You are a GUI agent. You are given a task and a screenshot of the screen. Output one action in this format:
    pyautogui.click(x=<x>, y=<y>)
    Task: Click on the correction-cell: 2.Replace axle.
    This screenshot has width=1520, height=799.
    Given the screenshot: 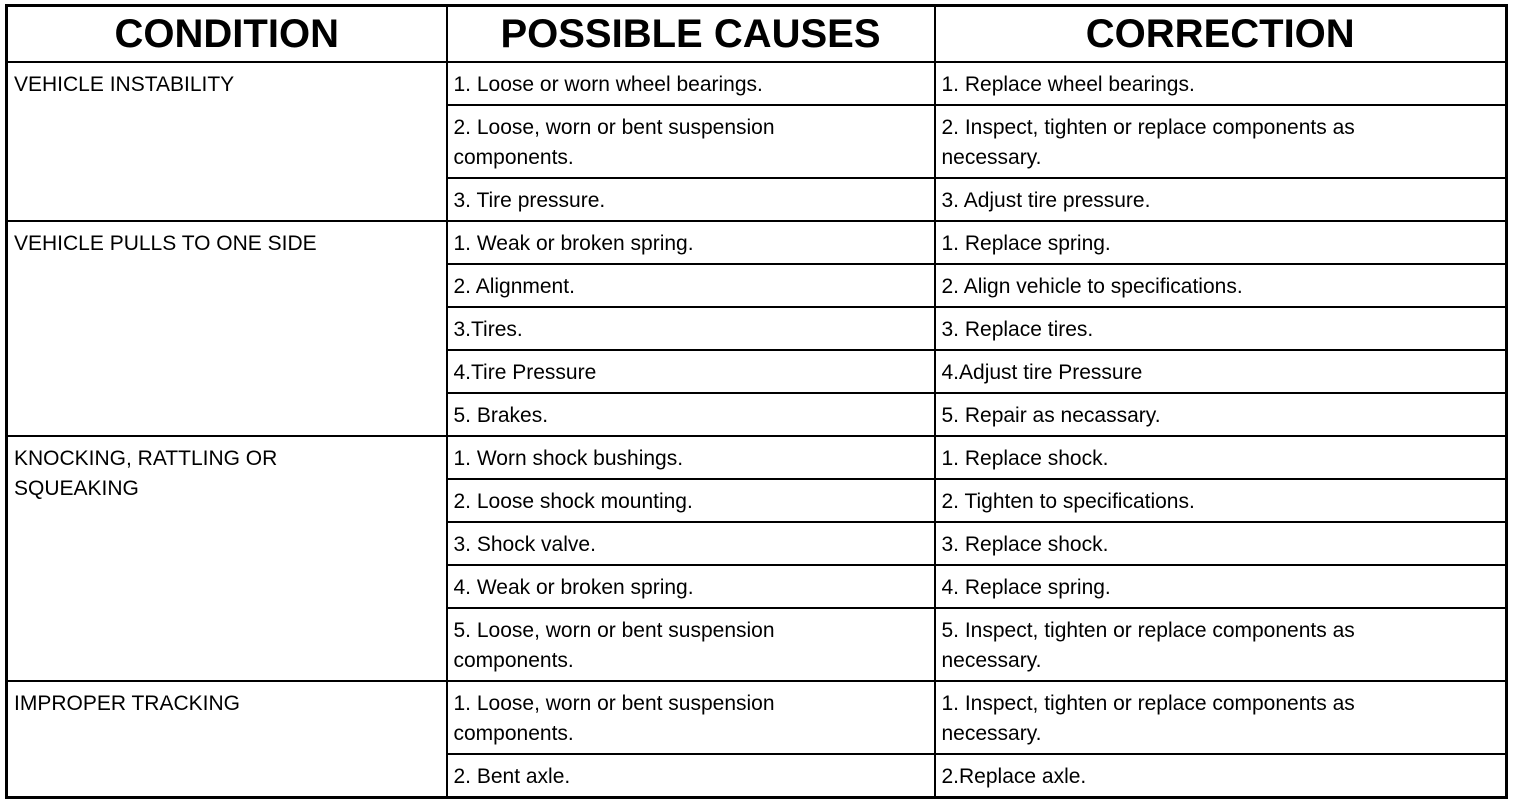 What is the action you would take?
    pyautogui.click(x=1220, y=776)
    